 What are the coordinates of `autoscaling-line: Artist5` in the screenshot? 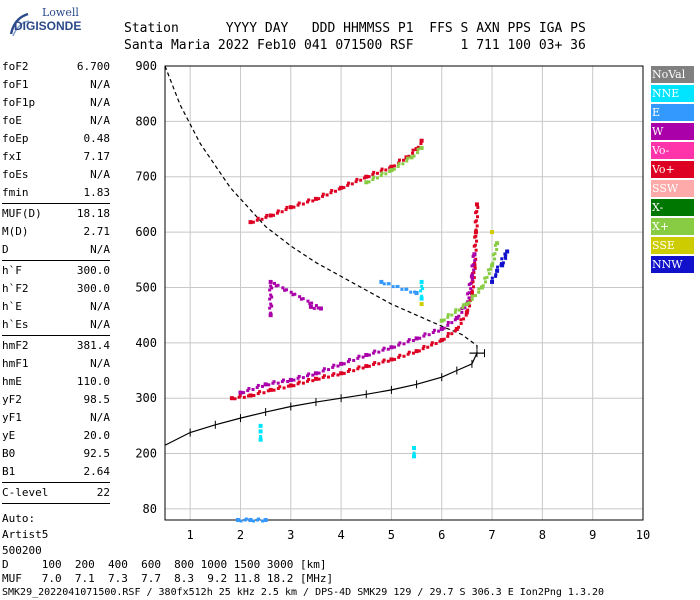 It's located at (25, 534).